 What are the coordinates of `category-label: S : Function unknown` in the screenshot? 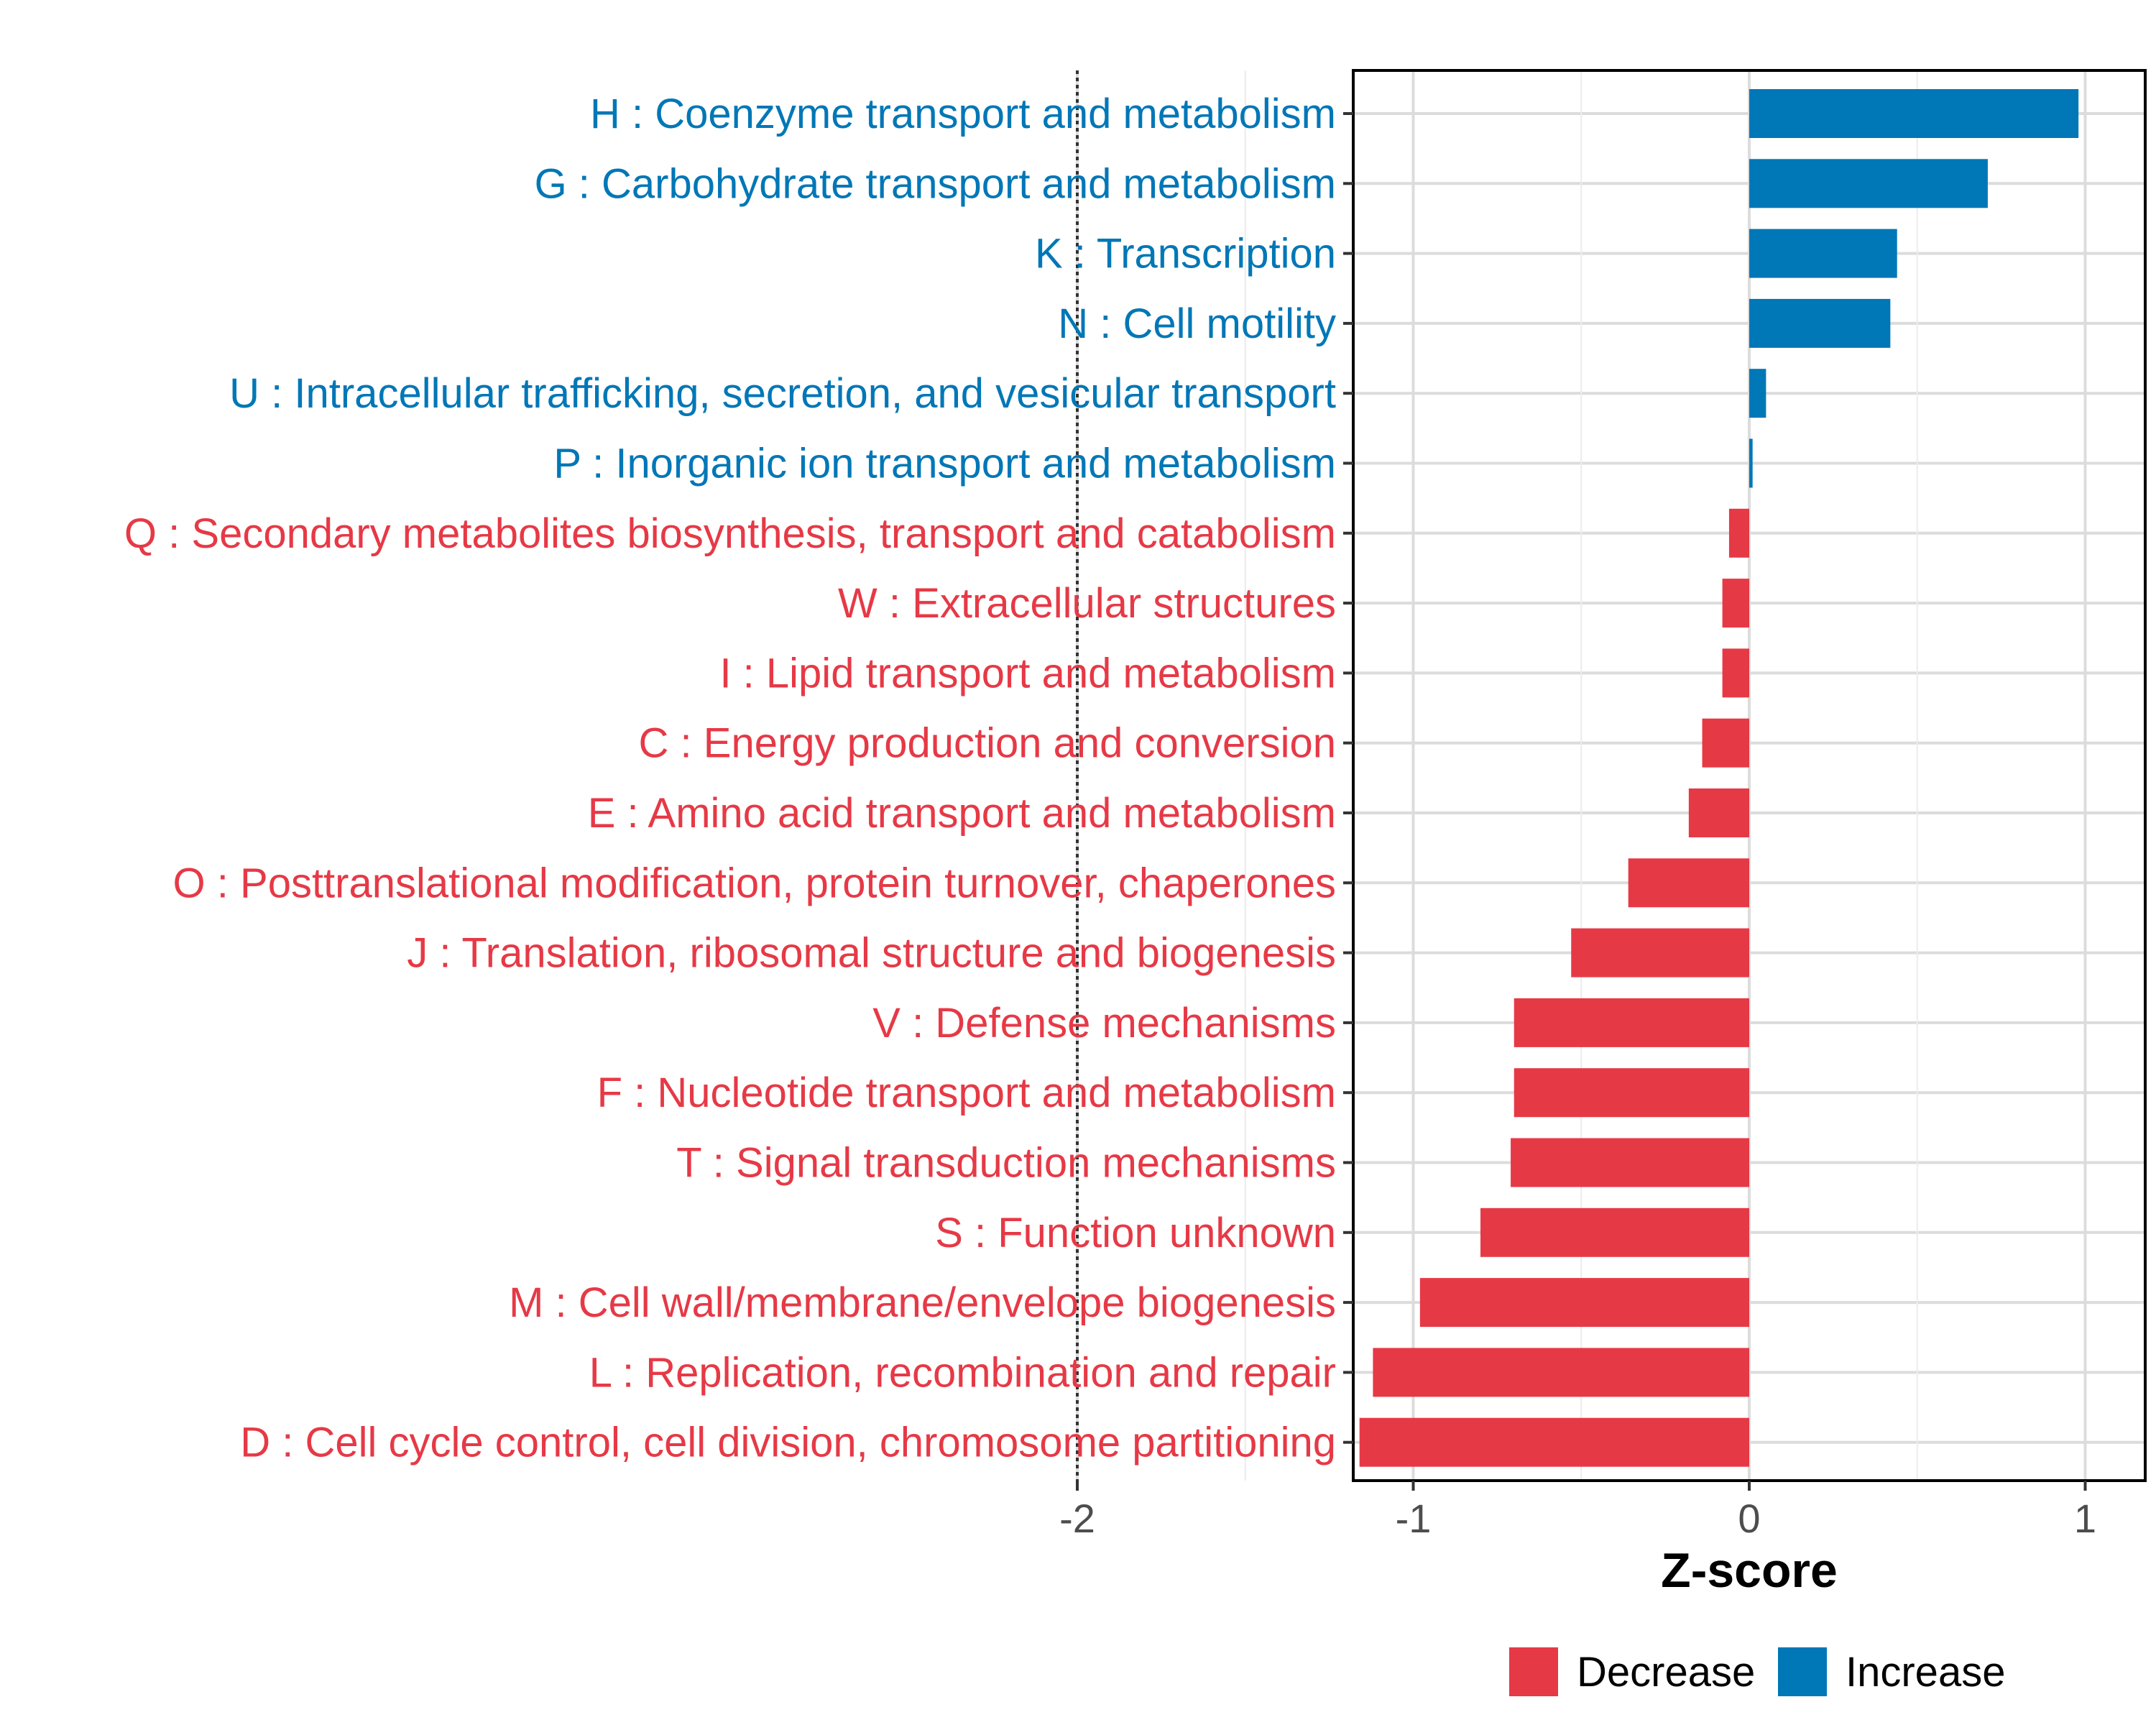 It's located at (1136, 1233).